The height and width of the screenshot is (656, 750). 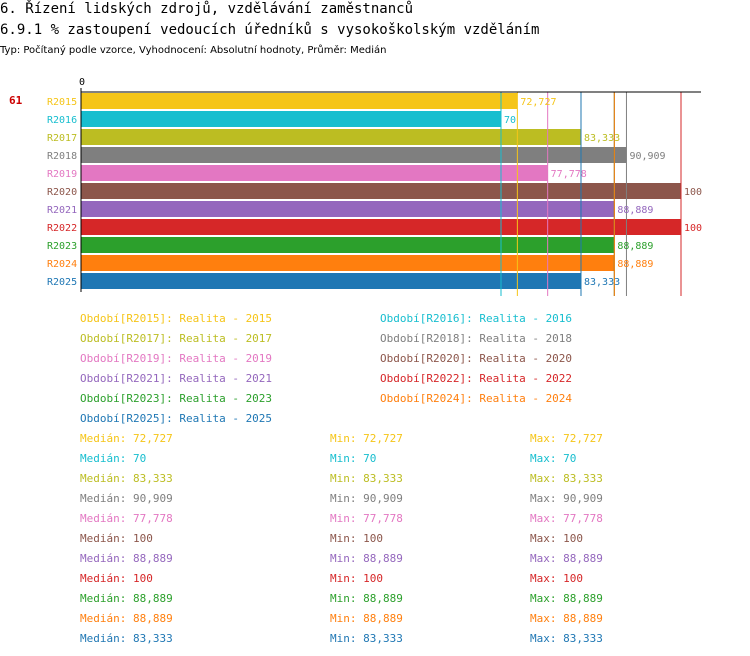 I want to click on stat-min: Min: 90,909, so click(x=366, y=498).